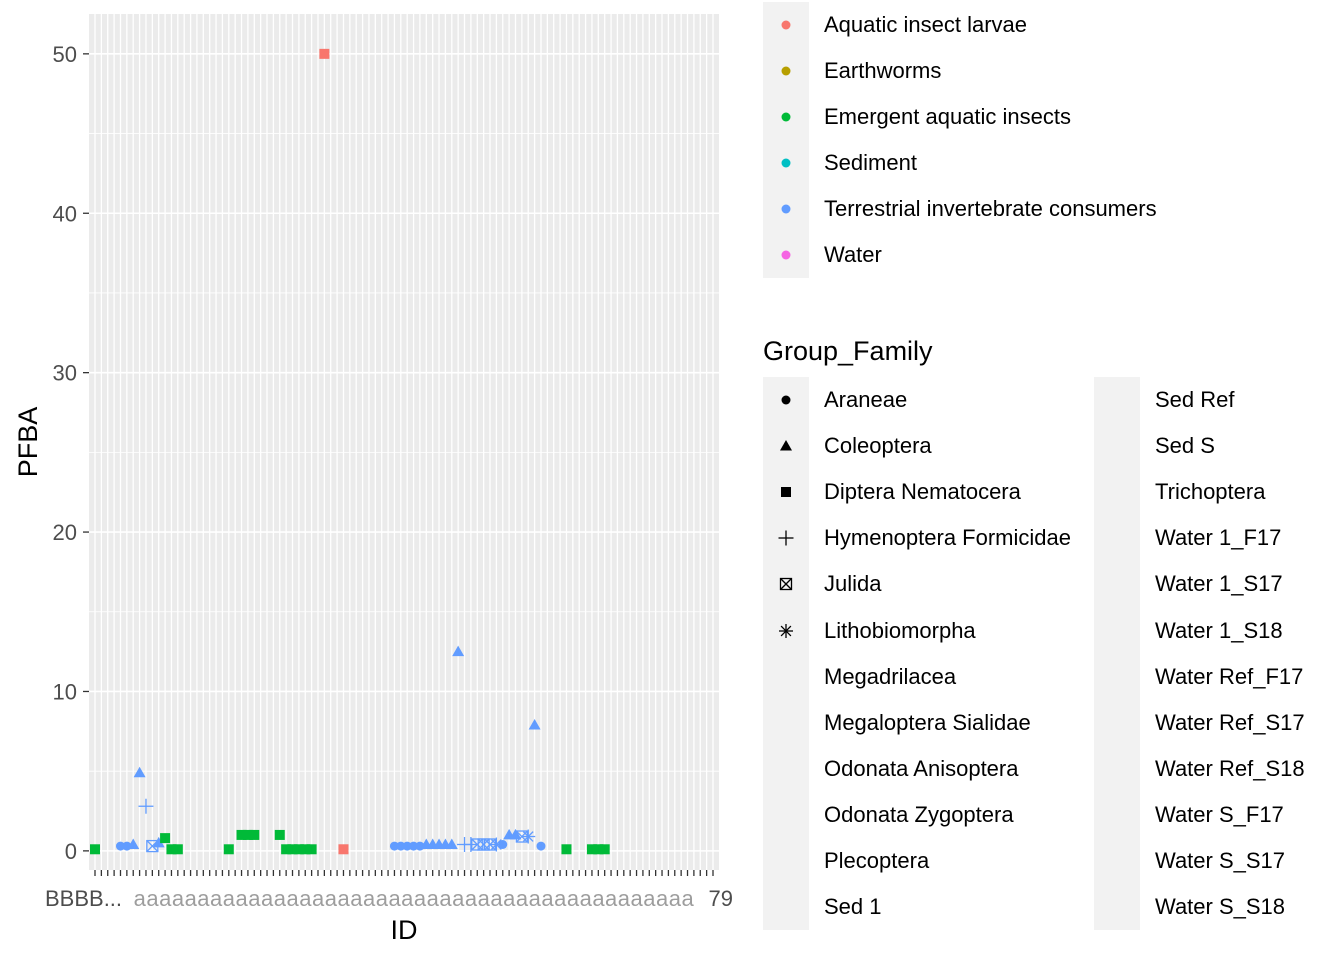 The width and height of the screenshot is (1344, 960). What do you see at coordinates (947, 538) in the screenshot?
I see `legend-label: Hymenoptera Formicidae` at bounding box center [947, 538].